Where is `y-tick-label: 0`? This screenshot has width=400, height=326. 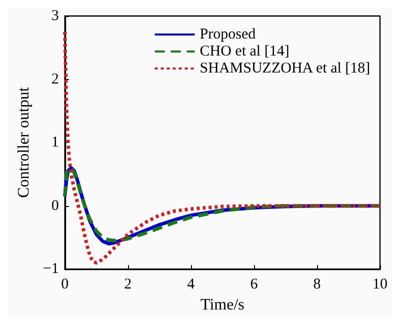
y-tick-label: 0 is located at coordinates (55, 206).